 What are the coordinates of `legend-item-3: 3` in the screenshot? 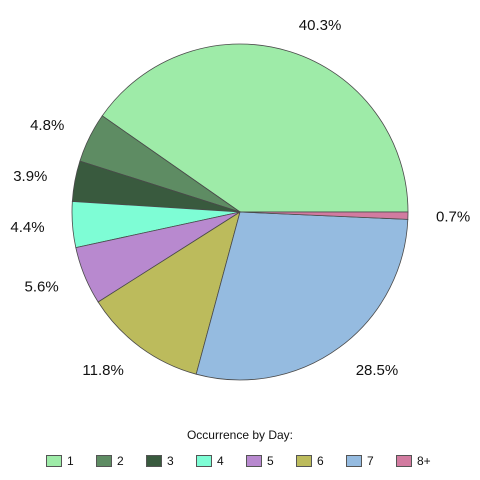 It's located at (171, 461).